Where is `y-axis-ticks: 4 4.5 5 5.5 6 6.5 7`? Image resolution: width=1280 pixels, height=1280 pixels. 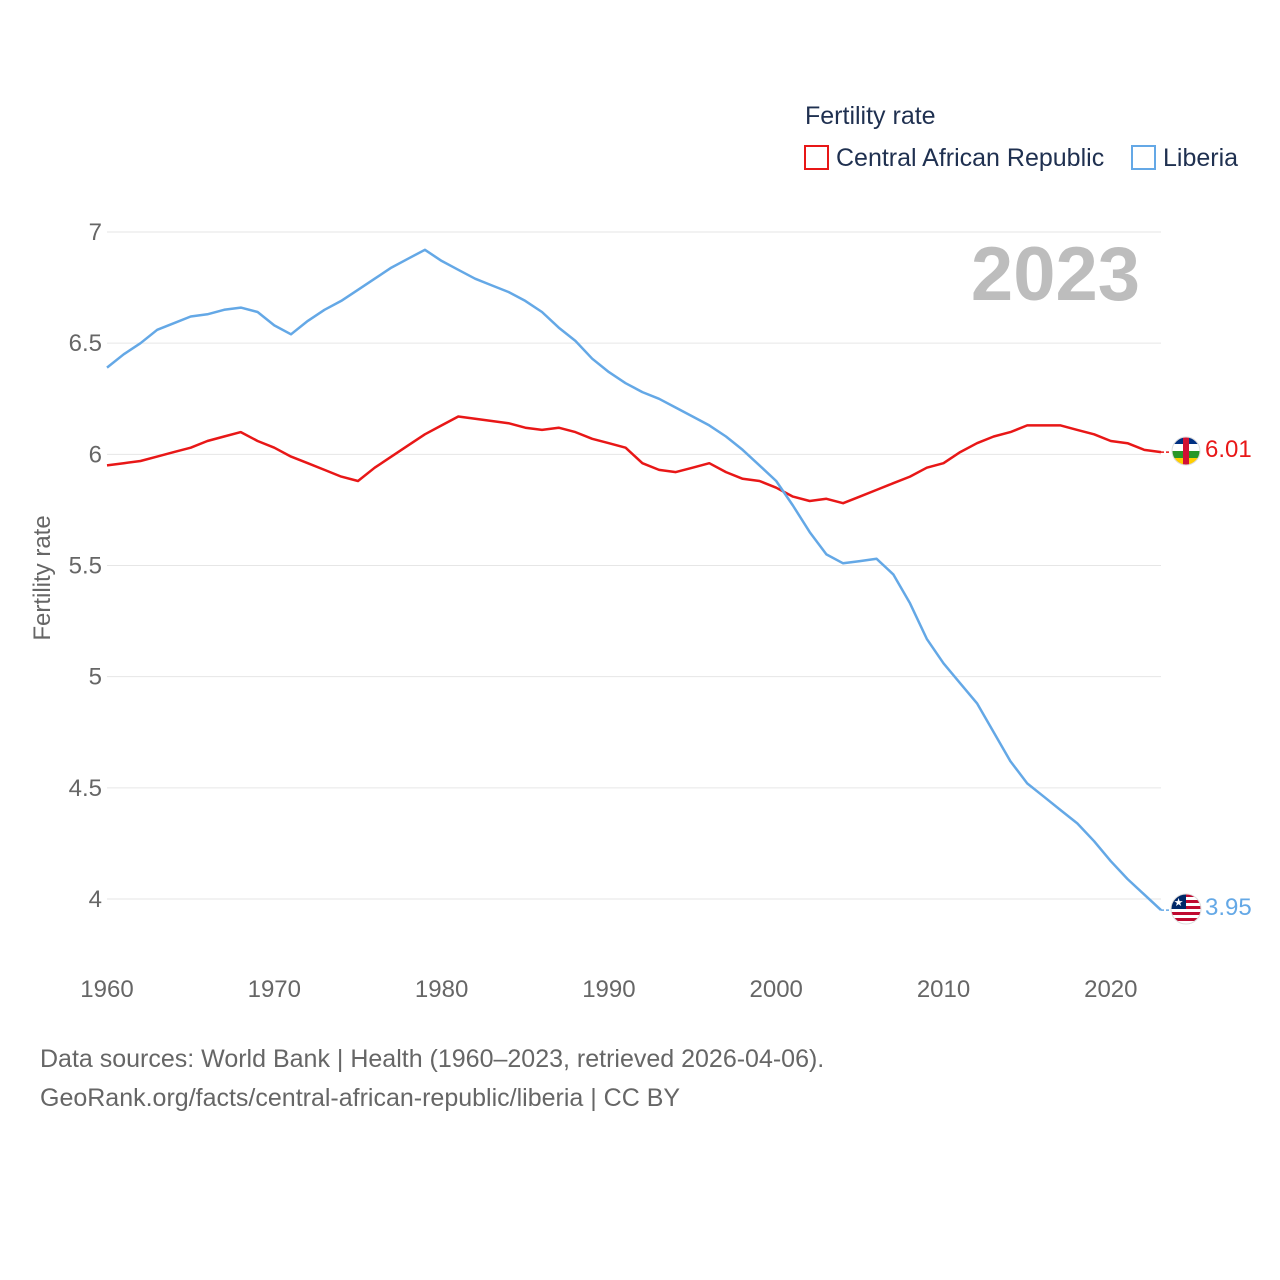 y-axis-ticks: 4 4.5 5 5.5 6 6.5 7 is located at coordinates (85, 566).